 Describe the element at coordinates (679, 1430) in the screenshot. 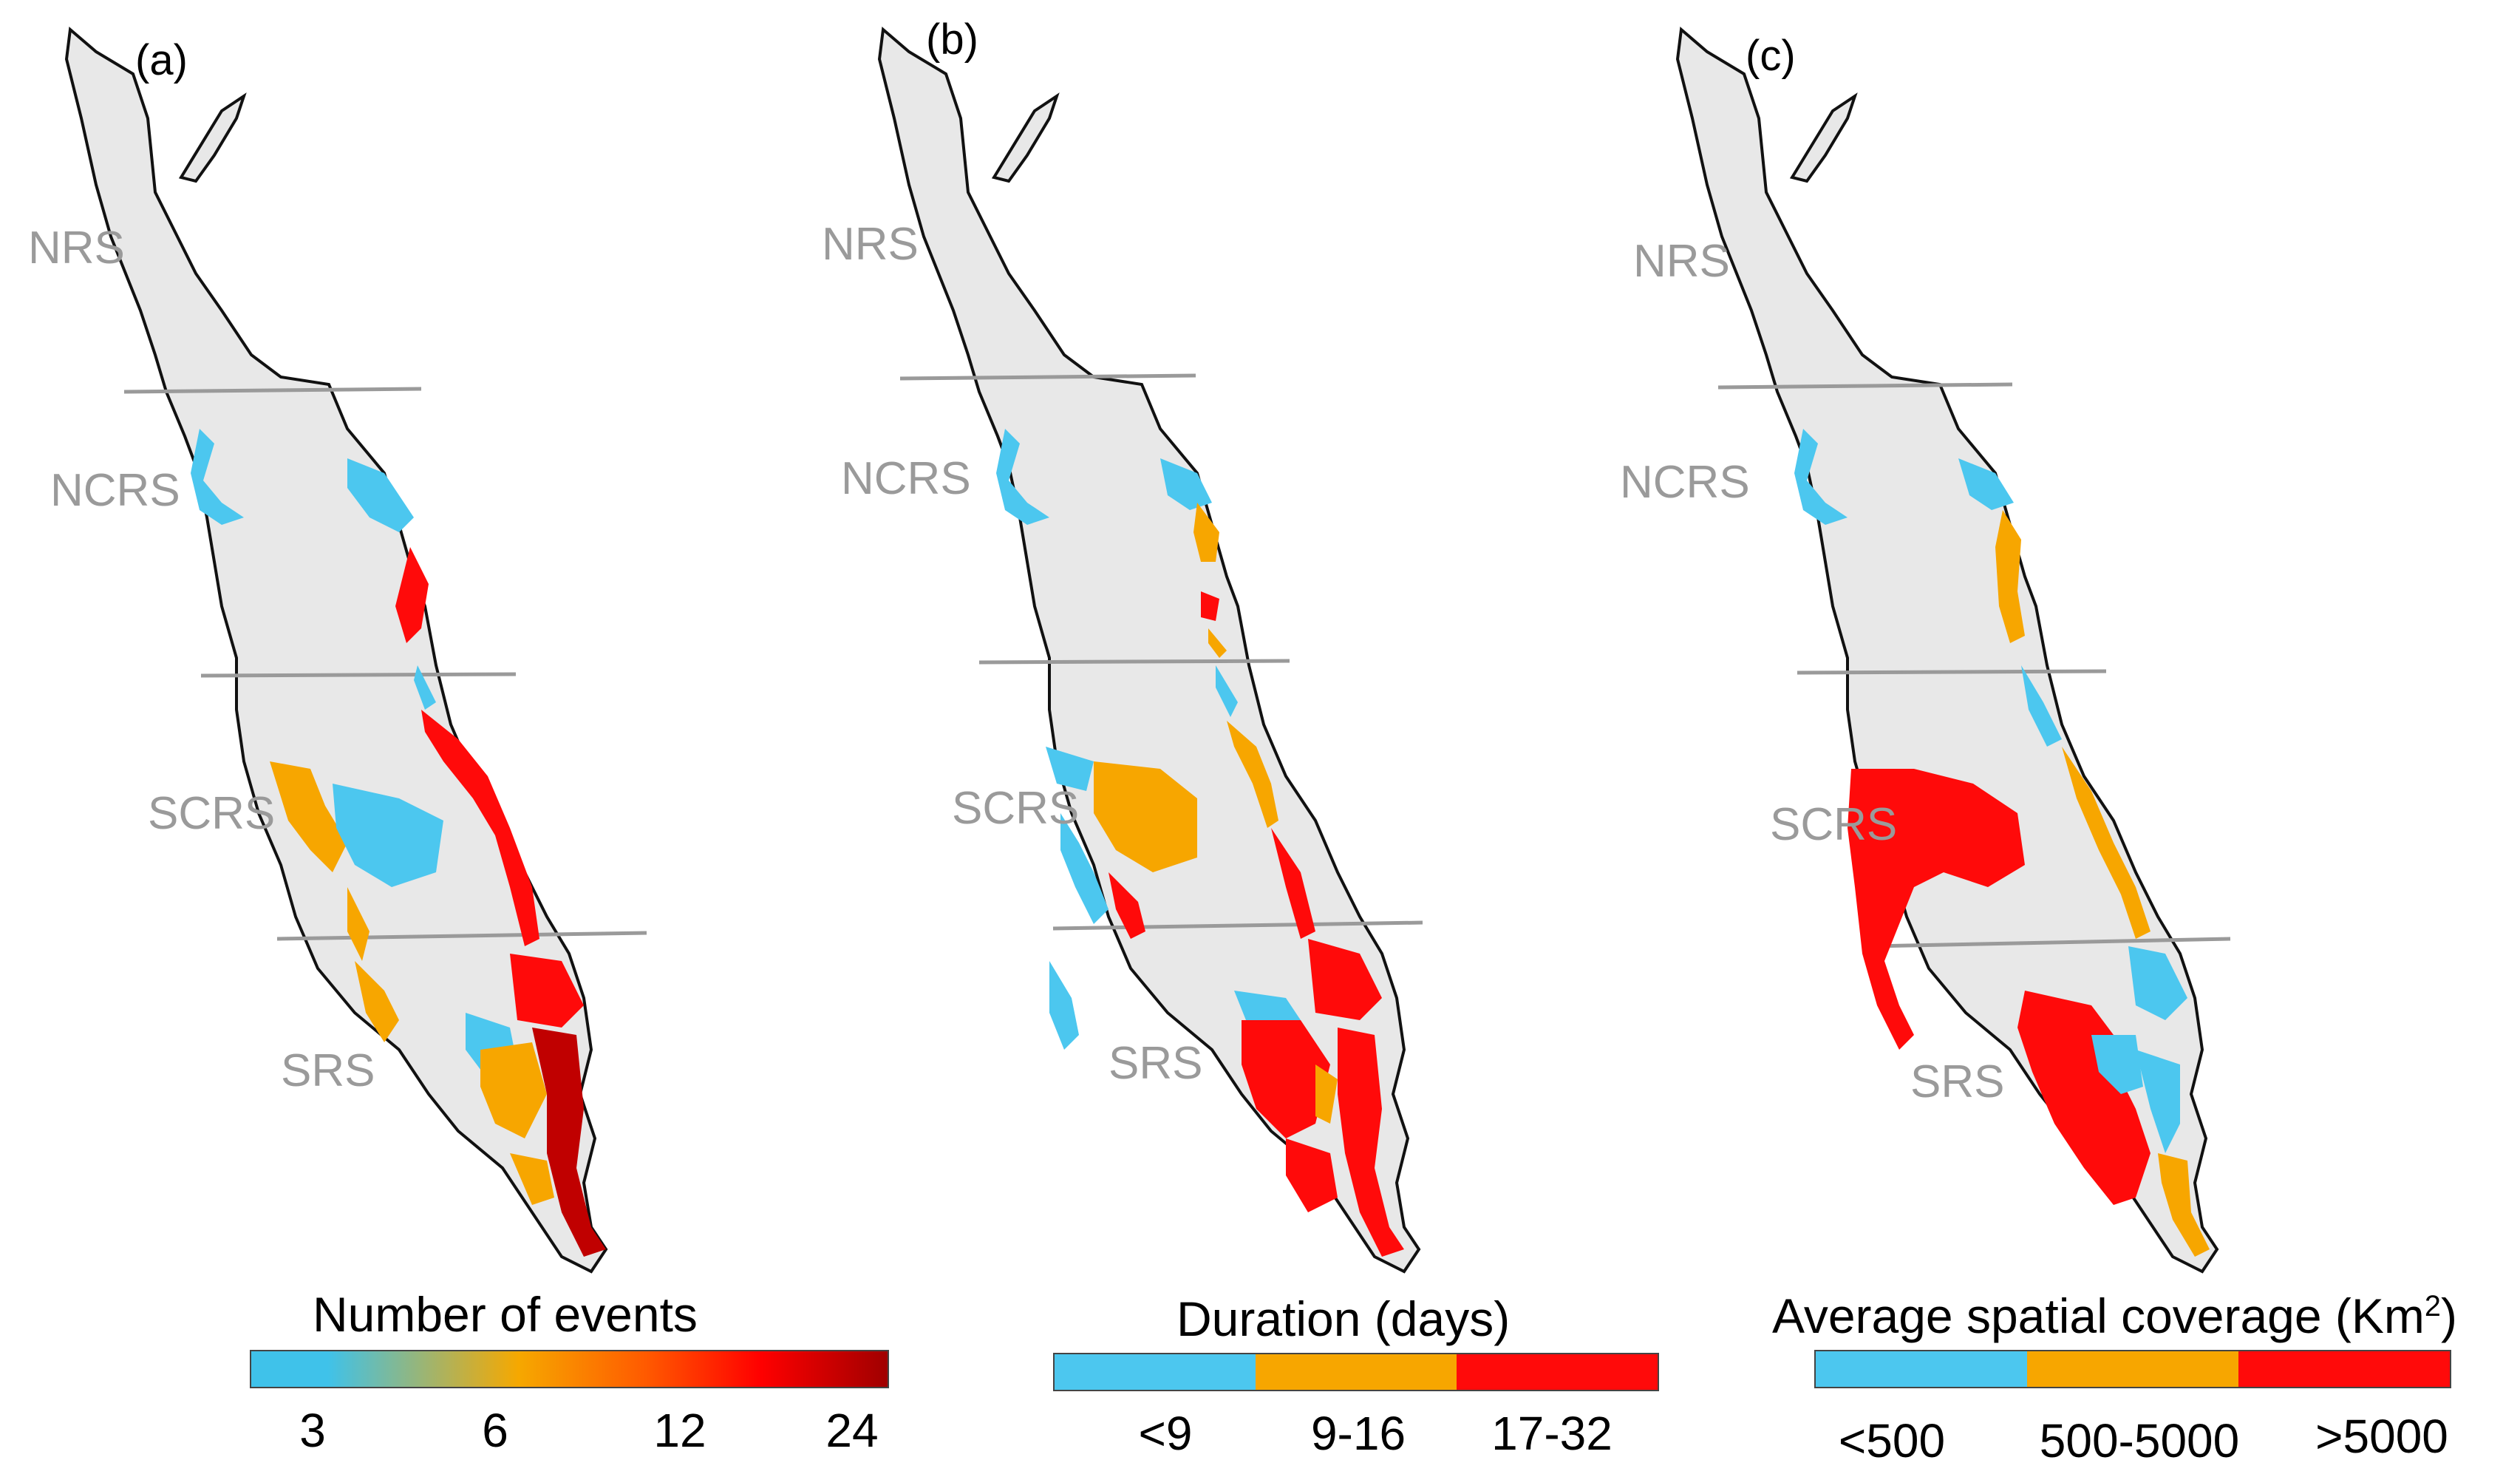

I see `legend-tick: 12` at that location.